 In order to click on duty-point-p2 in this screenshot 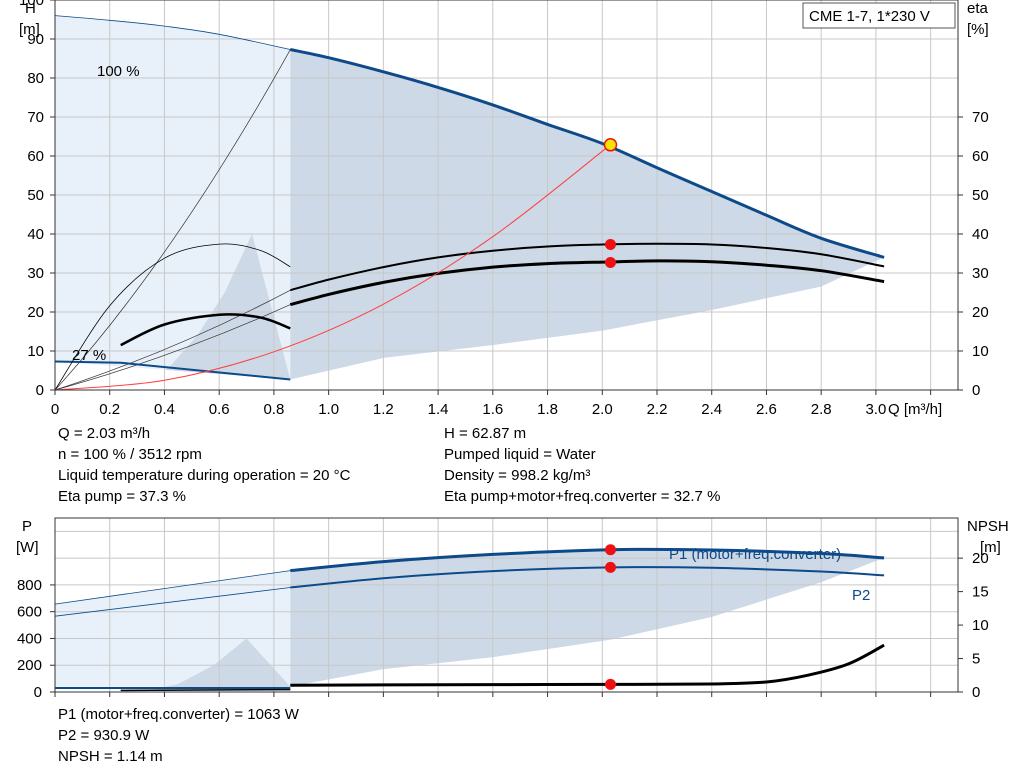, I will do `click(610, 567)`.